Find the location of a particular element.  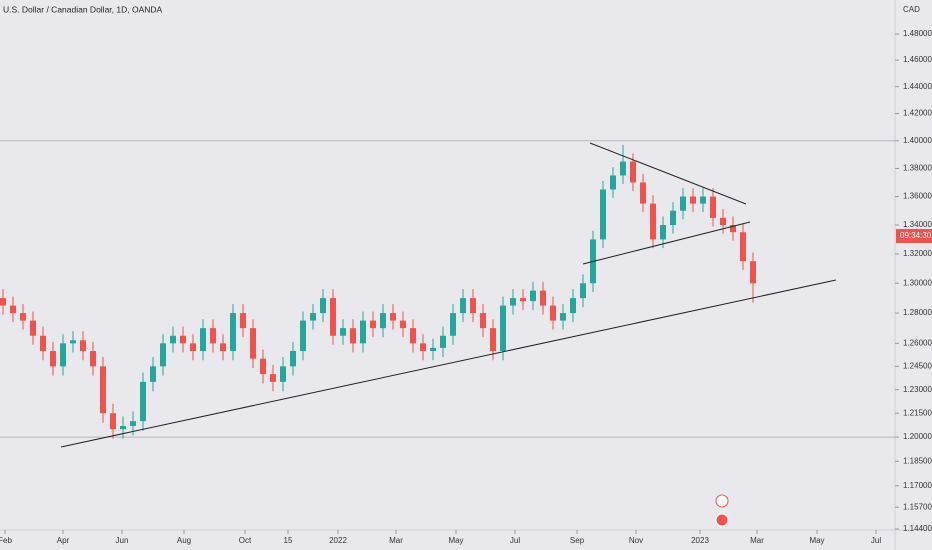

y-tick-label: 1.14400 is located at coordinates (917, 528).